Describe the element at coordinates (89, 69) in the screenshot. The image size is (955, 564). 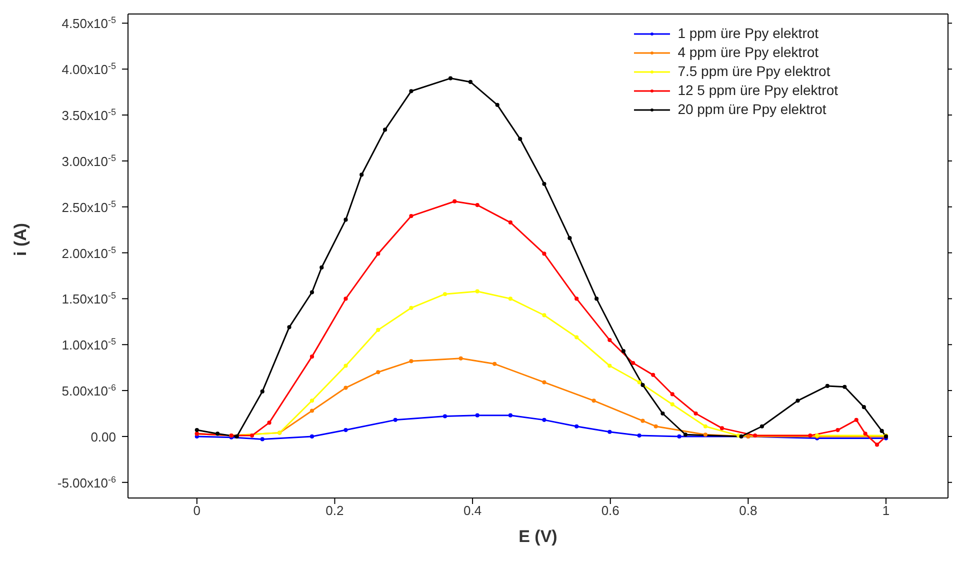
I see `y-tick-label: 4.00x10$^{-5}$` at that location.